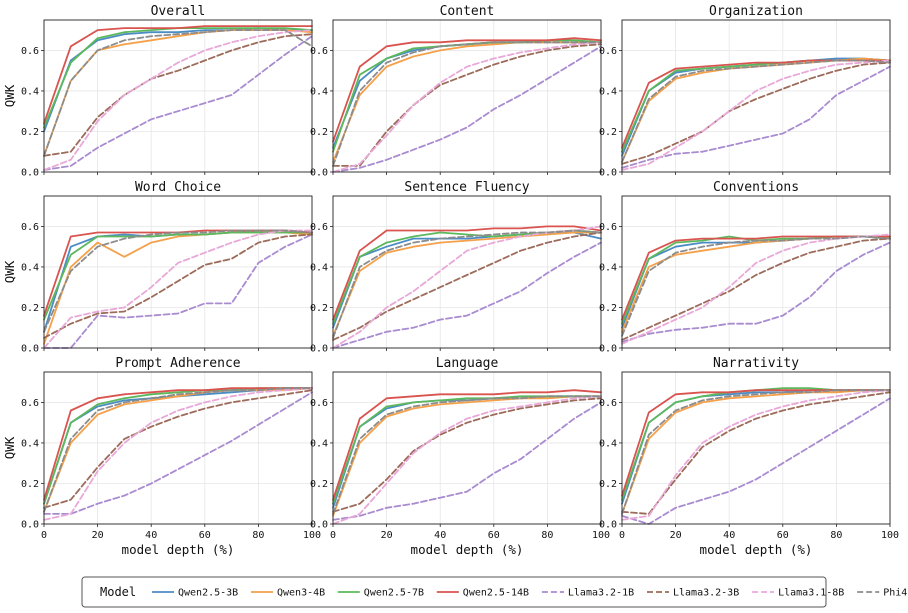  Describe the element at coordinates (811, 593) in the screenshot. I see `legend-label: Llama3.1-8B` at that location.